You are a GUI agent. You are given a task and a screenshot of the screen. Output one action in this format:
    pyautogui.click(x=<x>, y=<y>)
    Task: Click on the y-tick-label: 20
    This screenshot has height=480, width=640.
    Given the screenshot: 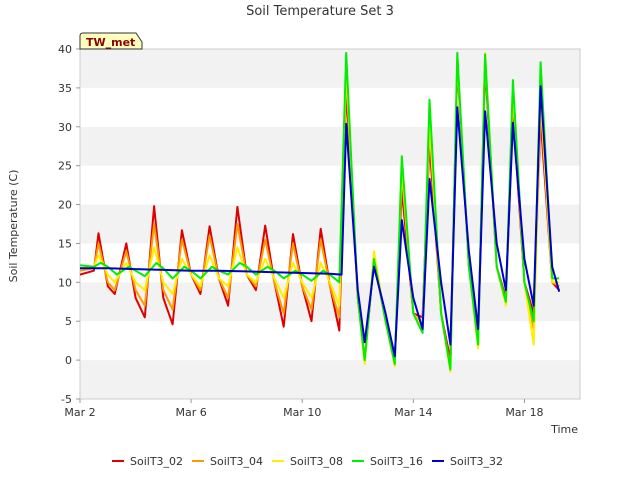 What is the action you would take?
    pyautogui.click(x=65, y=205)
    